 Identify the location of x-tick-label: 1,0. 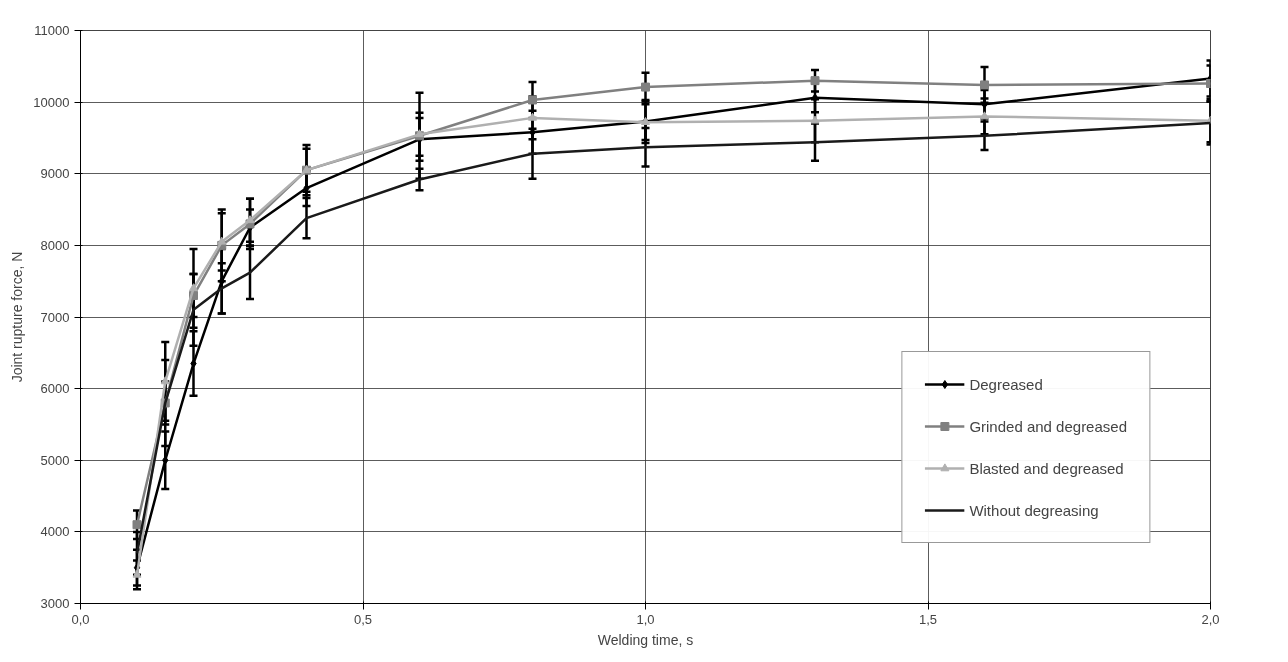
(645, 619).